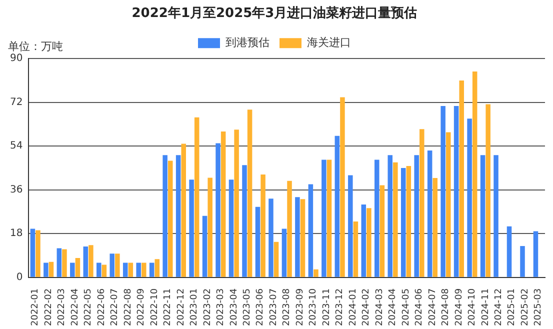 The height and width of the screenshot is (329, 553). I want to click on chart-title: 2022年1月至2025年3月进口油菜籽进口量预估, so click(275, 14).